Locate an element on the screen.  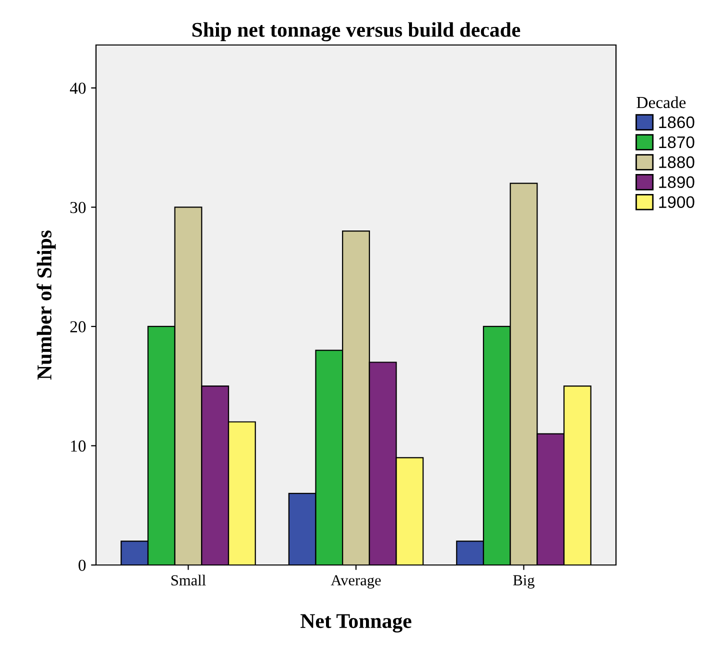
legend-label: 1900 is located at coordinates (676, 202).